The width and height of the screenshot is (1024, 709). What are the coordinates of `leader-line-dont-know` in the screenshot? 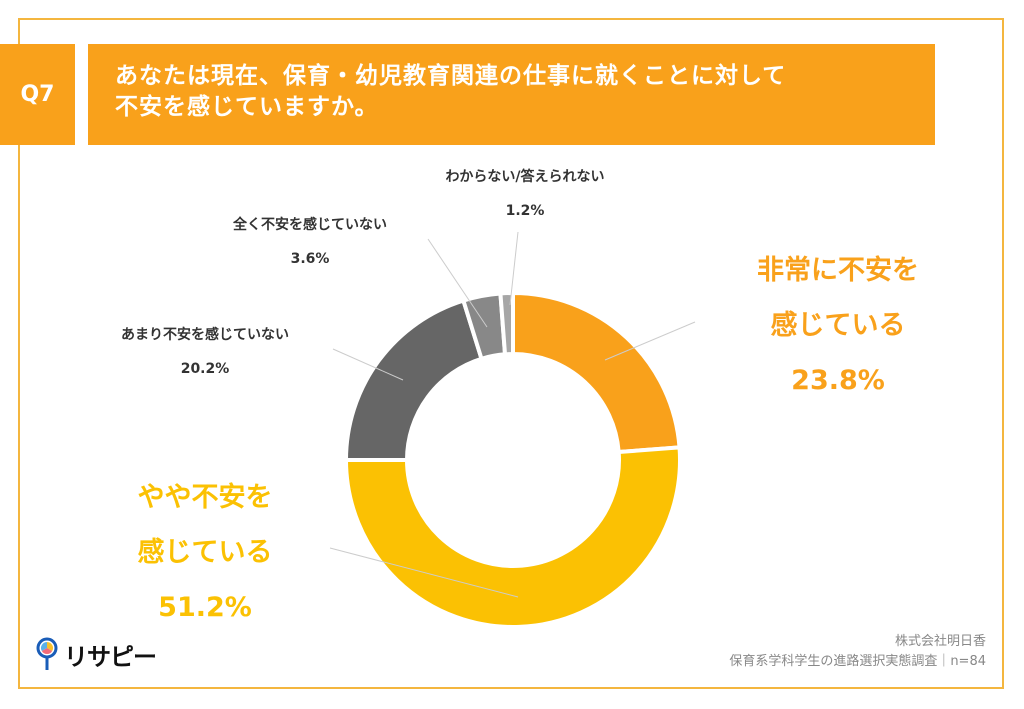 It's located at (514, 268).